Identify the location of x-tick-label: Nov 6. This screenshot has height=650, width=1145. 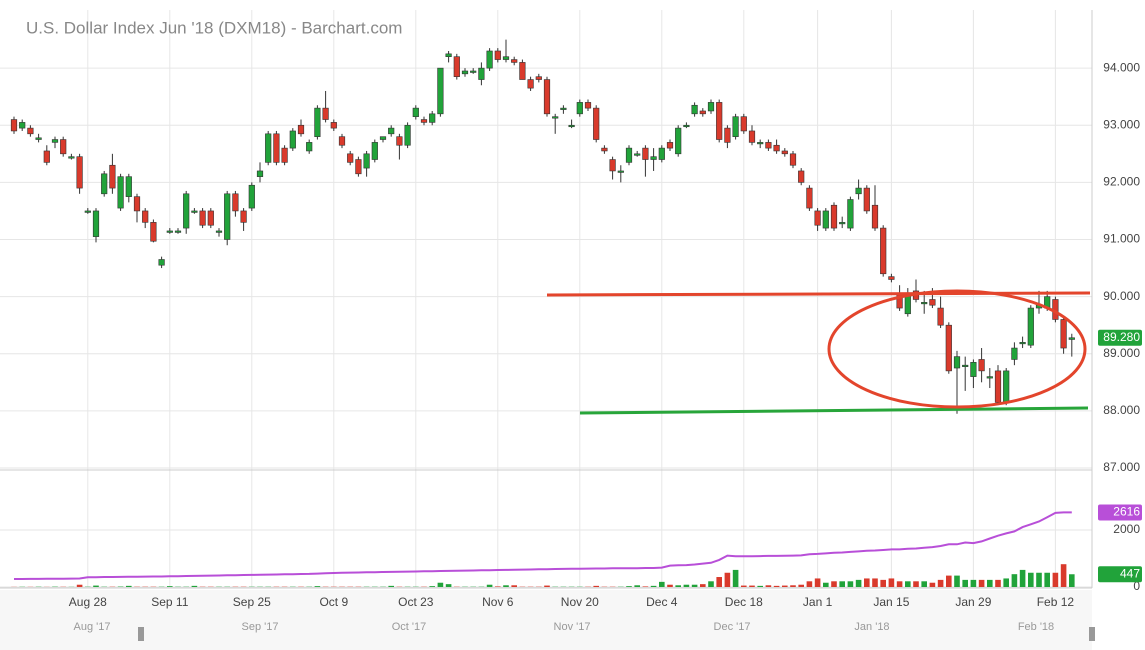
(498, 602).